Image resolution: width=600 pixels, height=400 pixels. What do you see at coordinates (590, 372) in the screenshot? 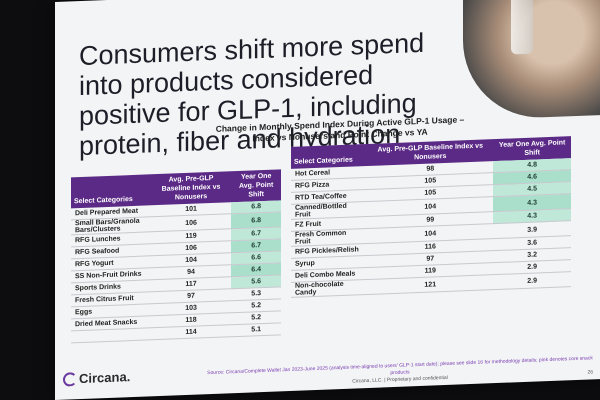
I see `page-number: 26` at bounding box center [590, 372].